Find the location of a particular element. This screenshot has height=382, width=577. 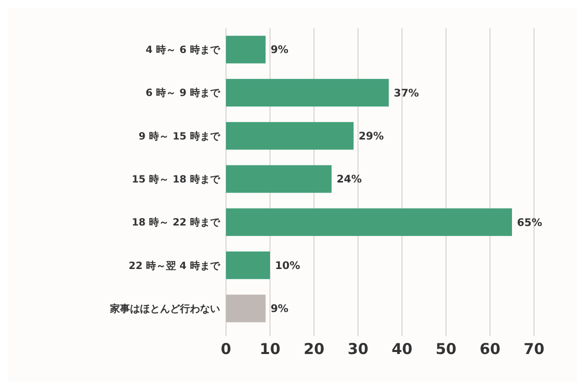

x-tick-label: 0 is located at coordinates (226, 349).